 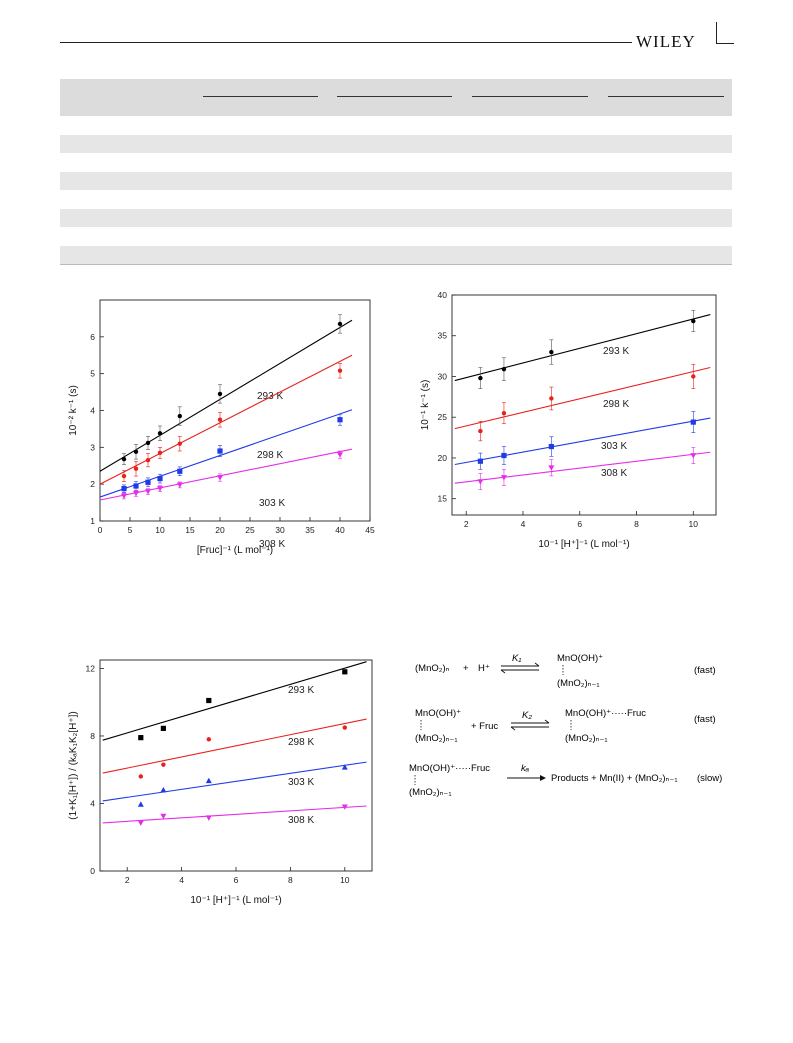 I want to click on step1-reagent: H⁺, so click(x=484, y=668).